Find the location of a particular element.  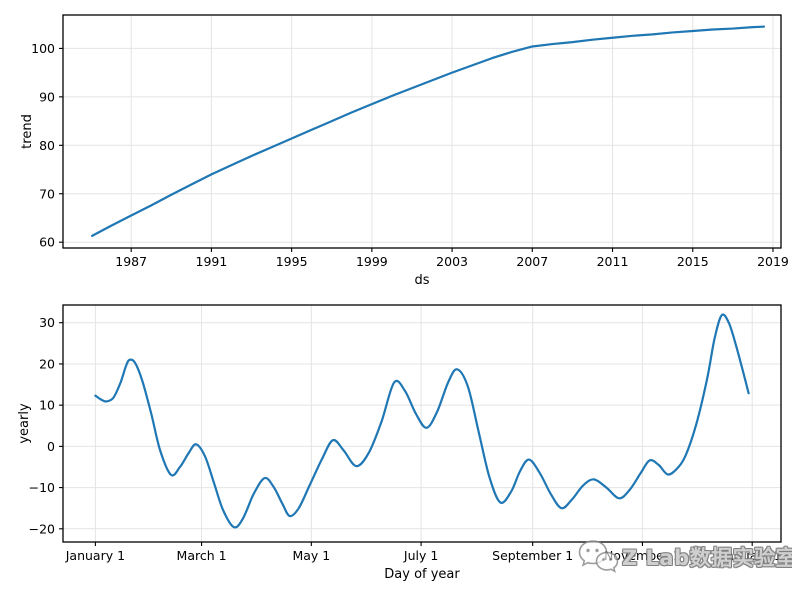

trend-x-tick-label: 2007 is located at coordinates (532, 261).